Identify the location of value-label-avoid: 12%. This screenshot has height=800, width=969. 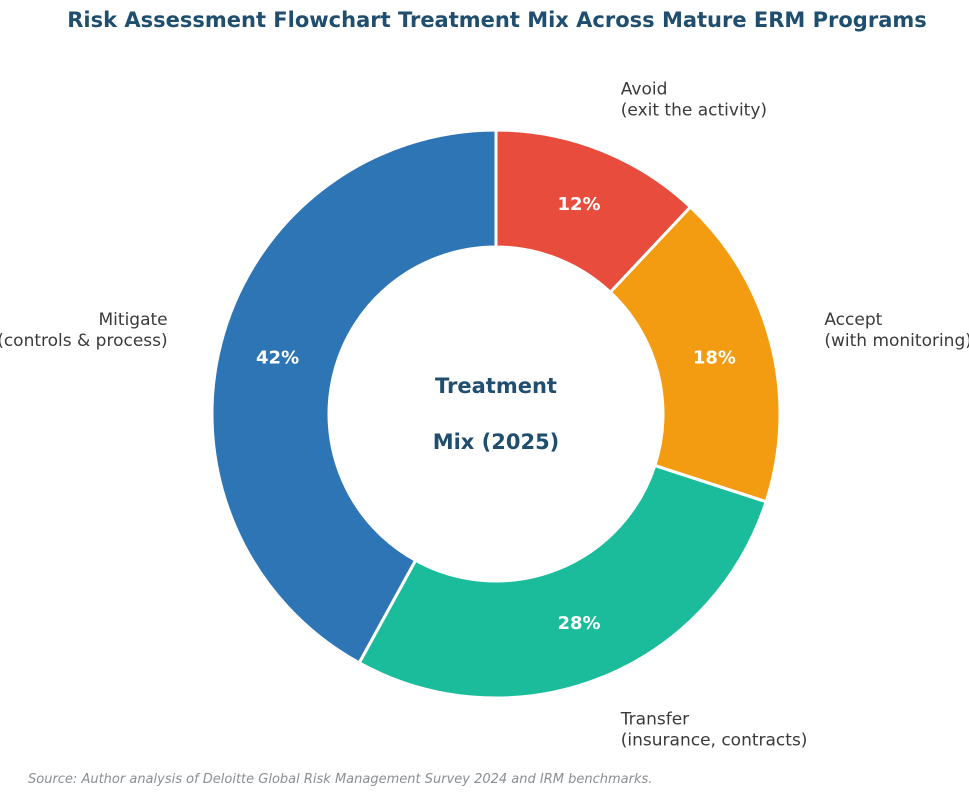
(578, 204).